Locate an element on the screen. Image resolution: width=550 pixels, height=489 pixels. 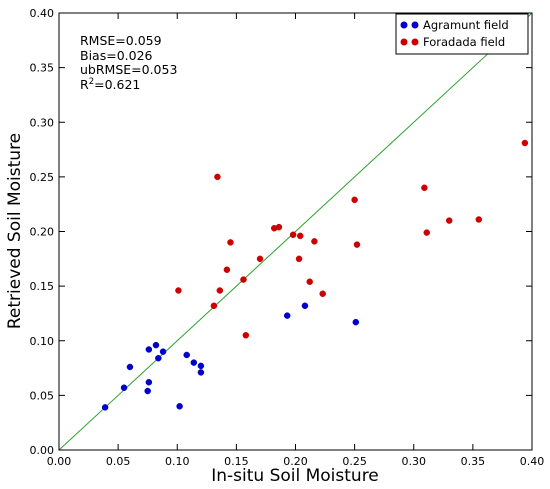
y-tick-label: 0.35 is located at coordinates (42, 68).